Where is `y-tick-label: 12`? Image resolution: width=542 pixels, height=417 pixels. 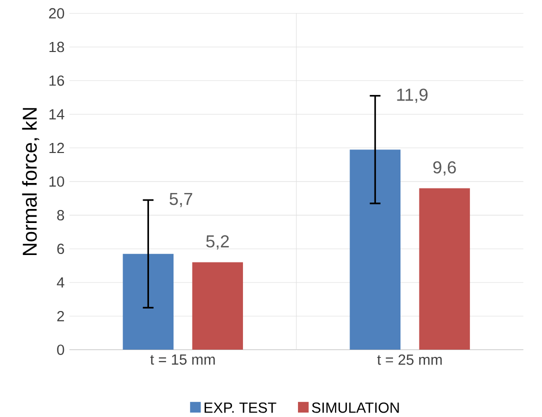
y-tick-label: 12 is located at coordinates (56, 148).